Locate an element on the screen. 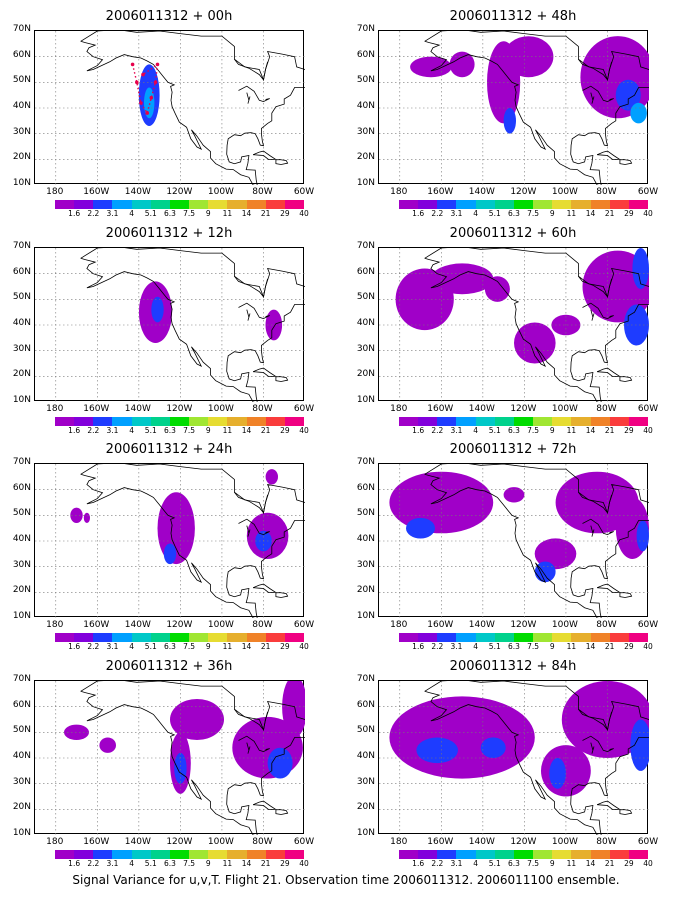  colorbar-label: 1.6 is located at coordinates (74, 646).